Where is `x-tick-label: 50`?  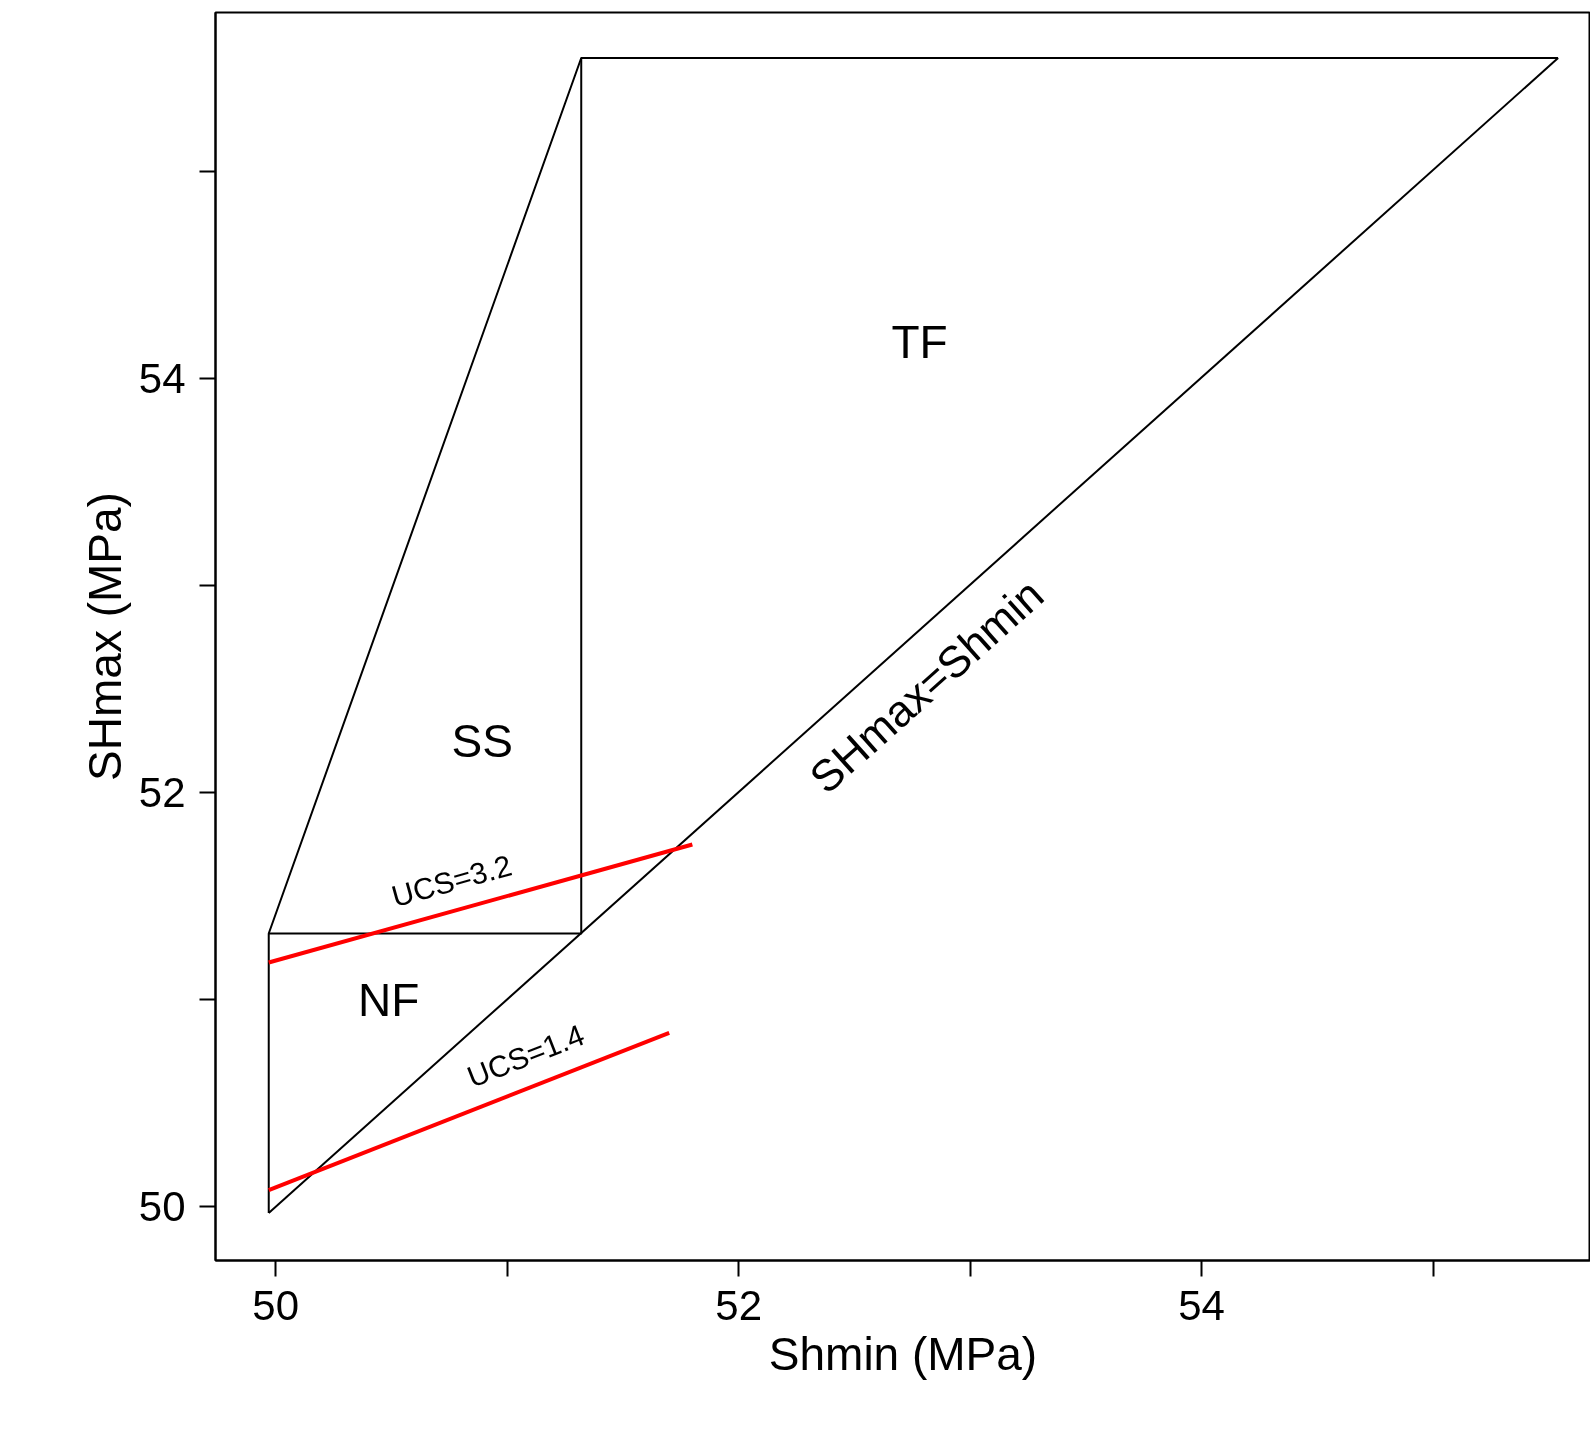 x-tick-label: 50 is located at coordinates (276, 1305).